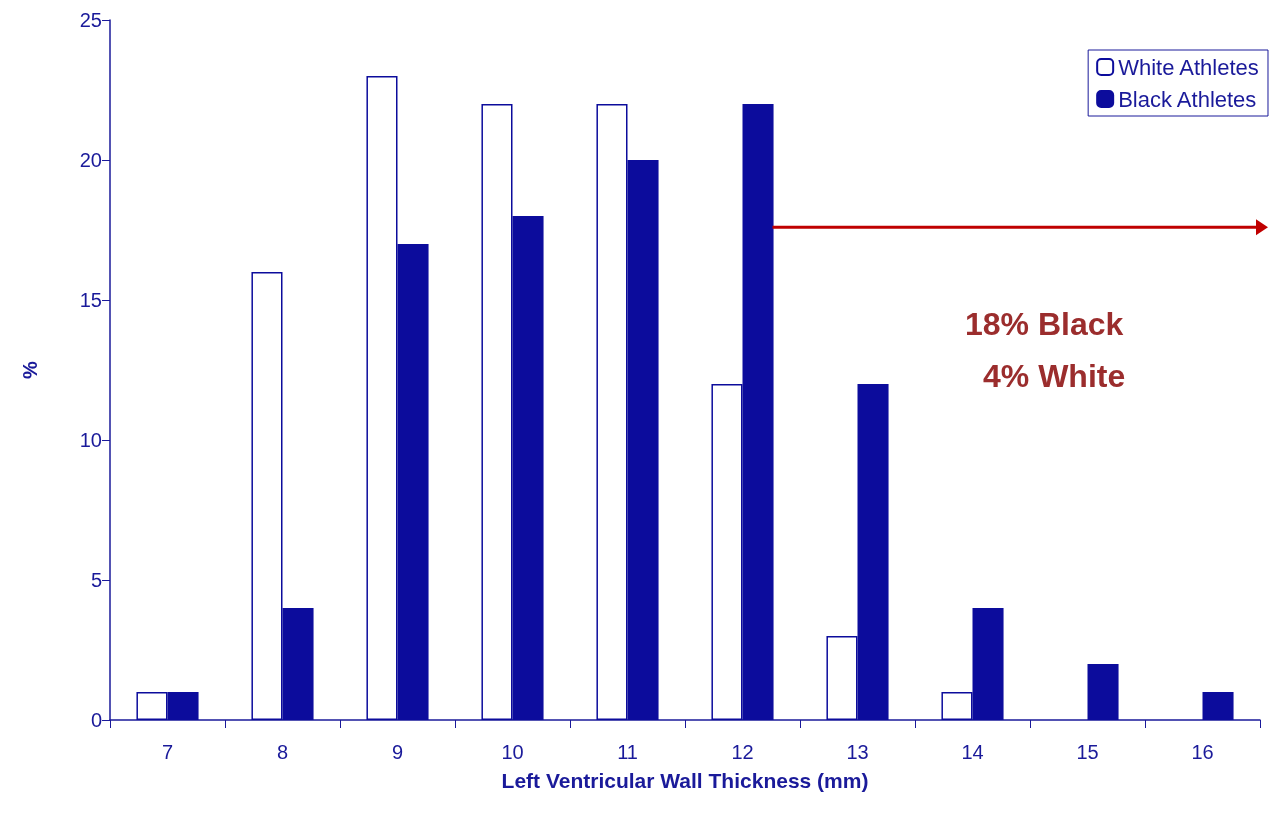 Image resolution: width=1270 pixels, height=829 pixels. What do you see at coordinates (742, 752) in the screenshot?
I see `x-tick-label: 12` at bounding box center [742, 752].